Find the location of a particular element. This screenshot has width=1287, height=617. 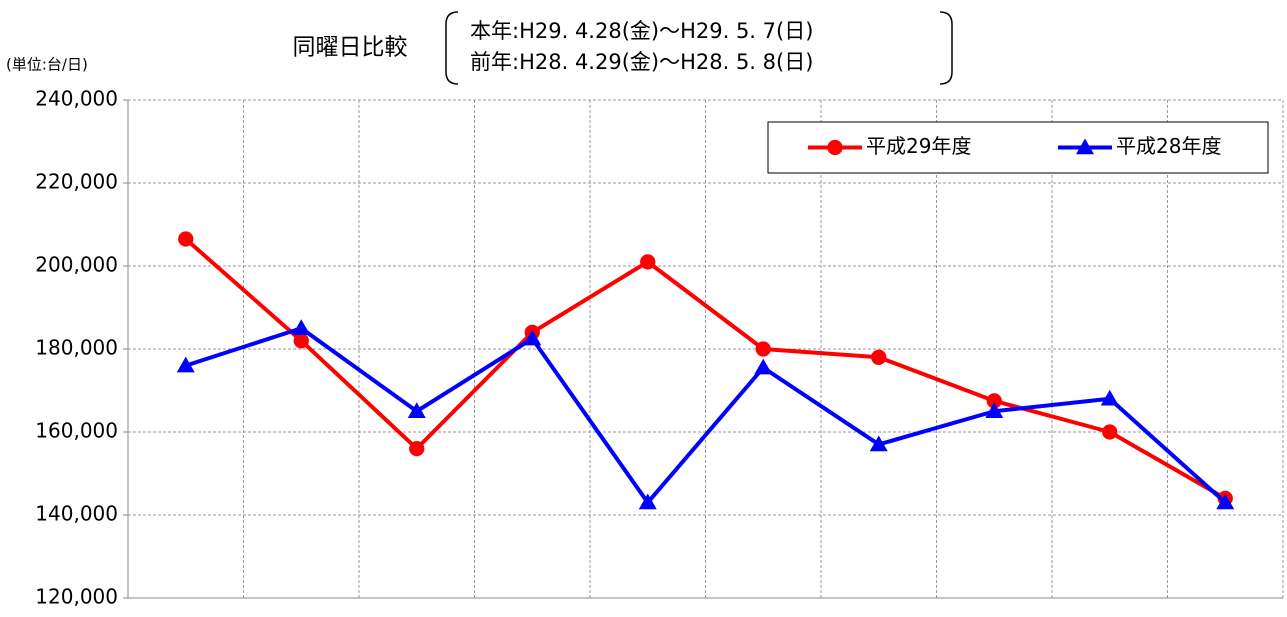

bracket-right is located at coordinates (946, 48).